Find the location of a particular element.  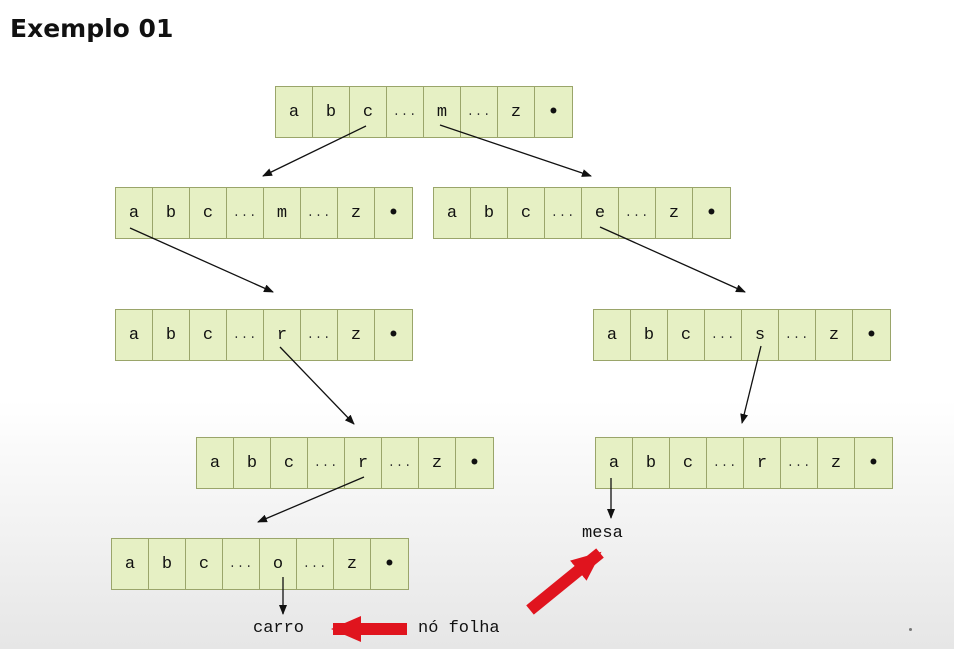

edge-root-m is located at coordinates (515, 150).